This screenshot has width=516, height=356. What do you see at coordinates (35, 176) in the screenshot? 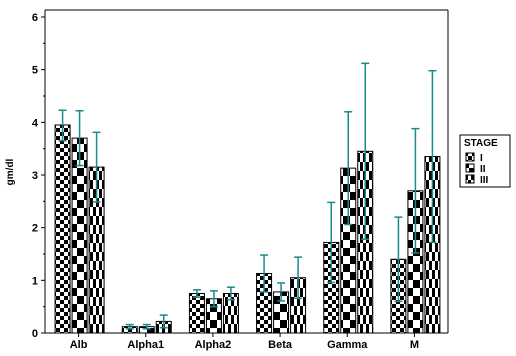
I see `y-tick-label: 3` at bounding box center [35, 176].